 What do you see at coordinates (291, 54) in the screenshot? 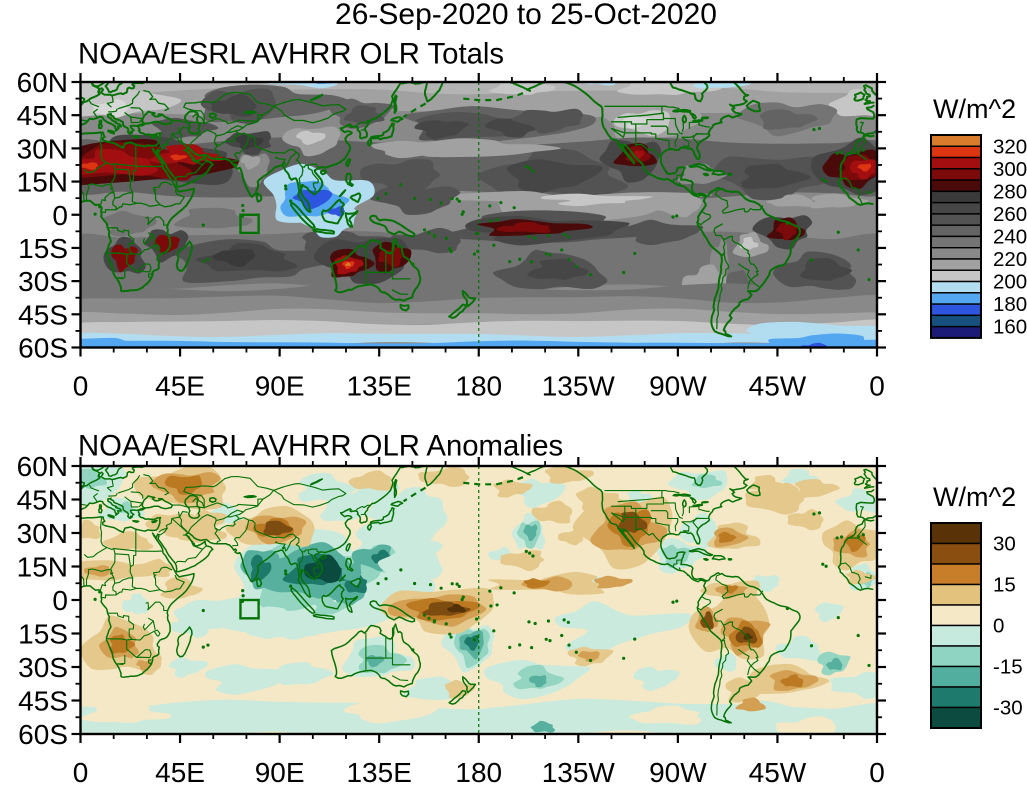
I see `svg-text: NOAA/ESRL AVHRR OLR Totals` at bounding box center [291, 54].